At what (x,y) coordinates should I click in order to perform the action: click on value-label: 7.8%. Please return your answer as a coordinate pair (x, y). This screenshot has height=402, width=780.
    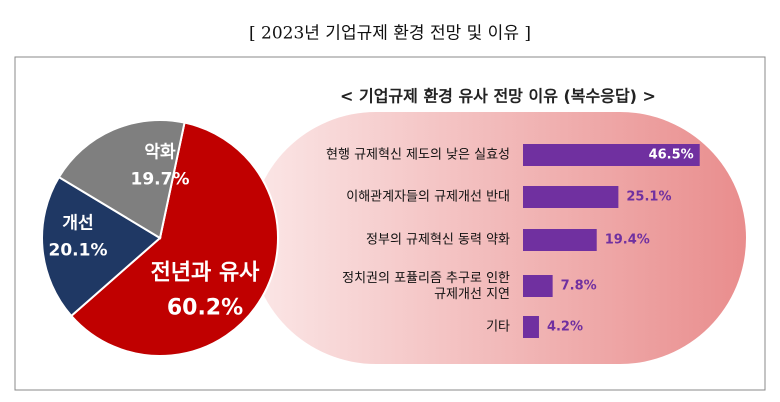
    Looking at the image, I should click on (579, 286).